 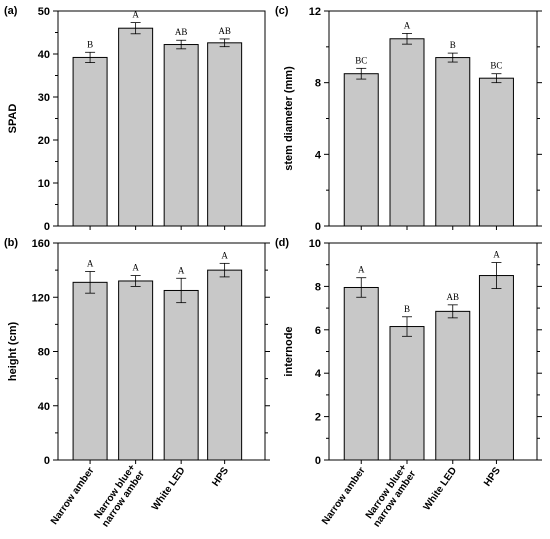 What do you see at coordinates (282, 11) in the screenshot?
I see `panel-label: (c)` at bounding box center [282, 11].